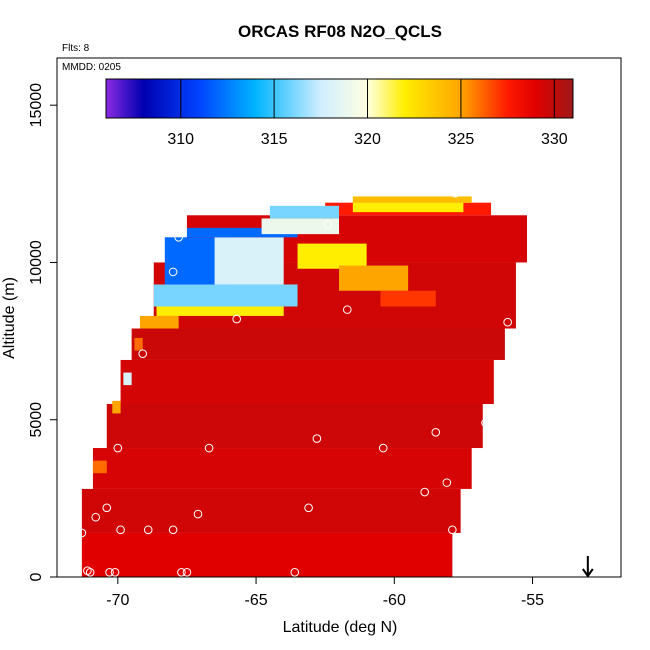 The height and width of the screenshot is (650, 650). What do you see at coordinates (340, 31) in the screenshot?
I see `chart-title: ORCAS RF08 N2O_QCLS` at bounding box center [340, 31].